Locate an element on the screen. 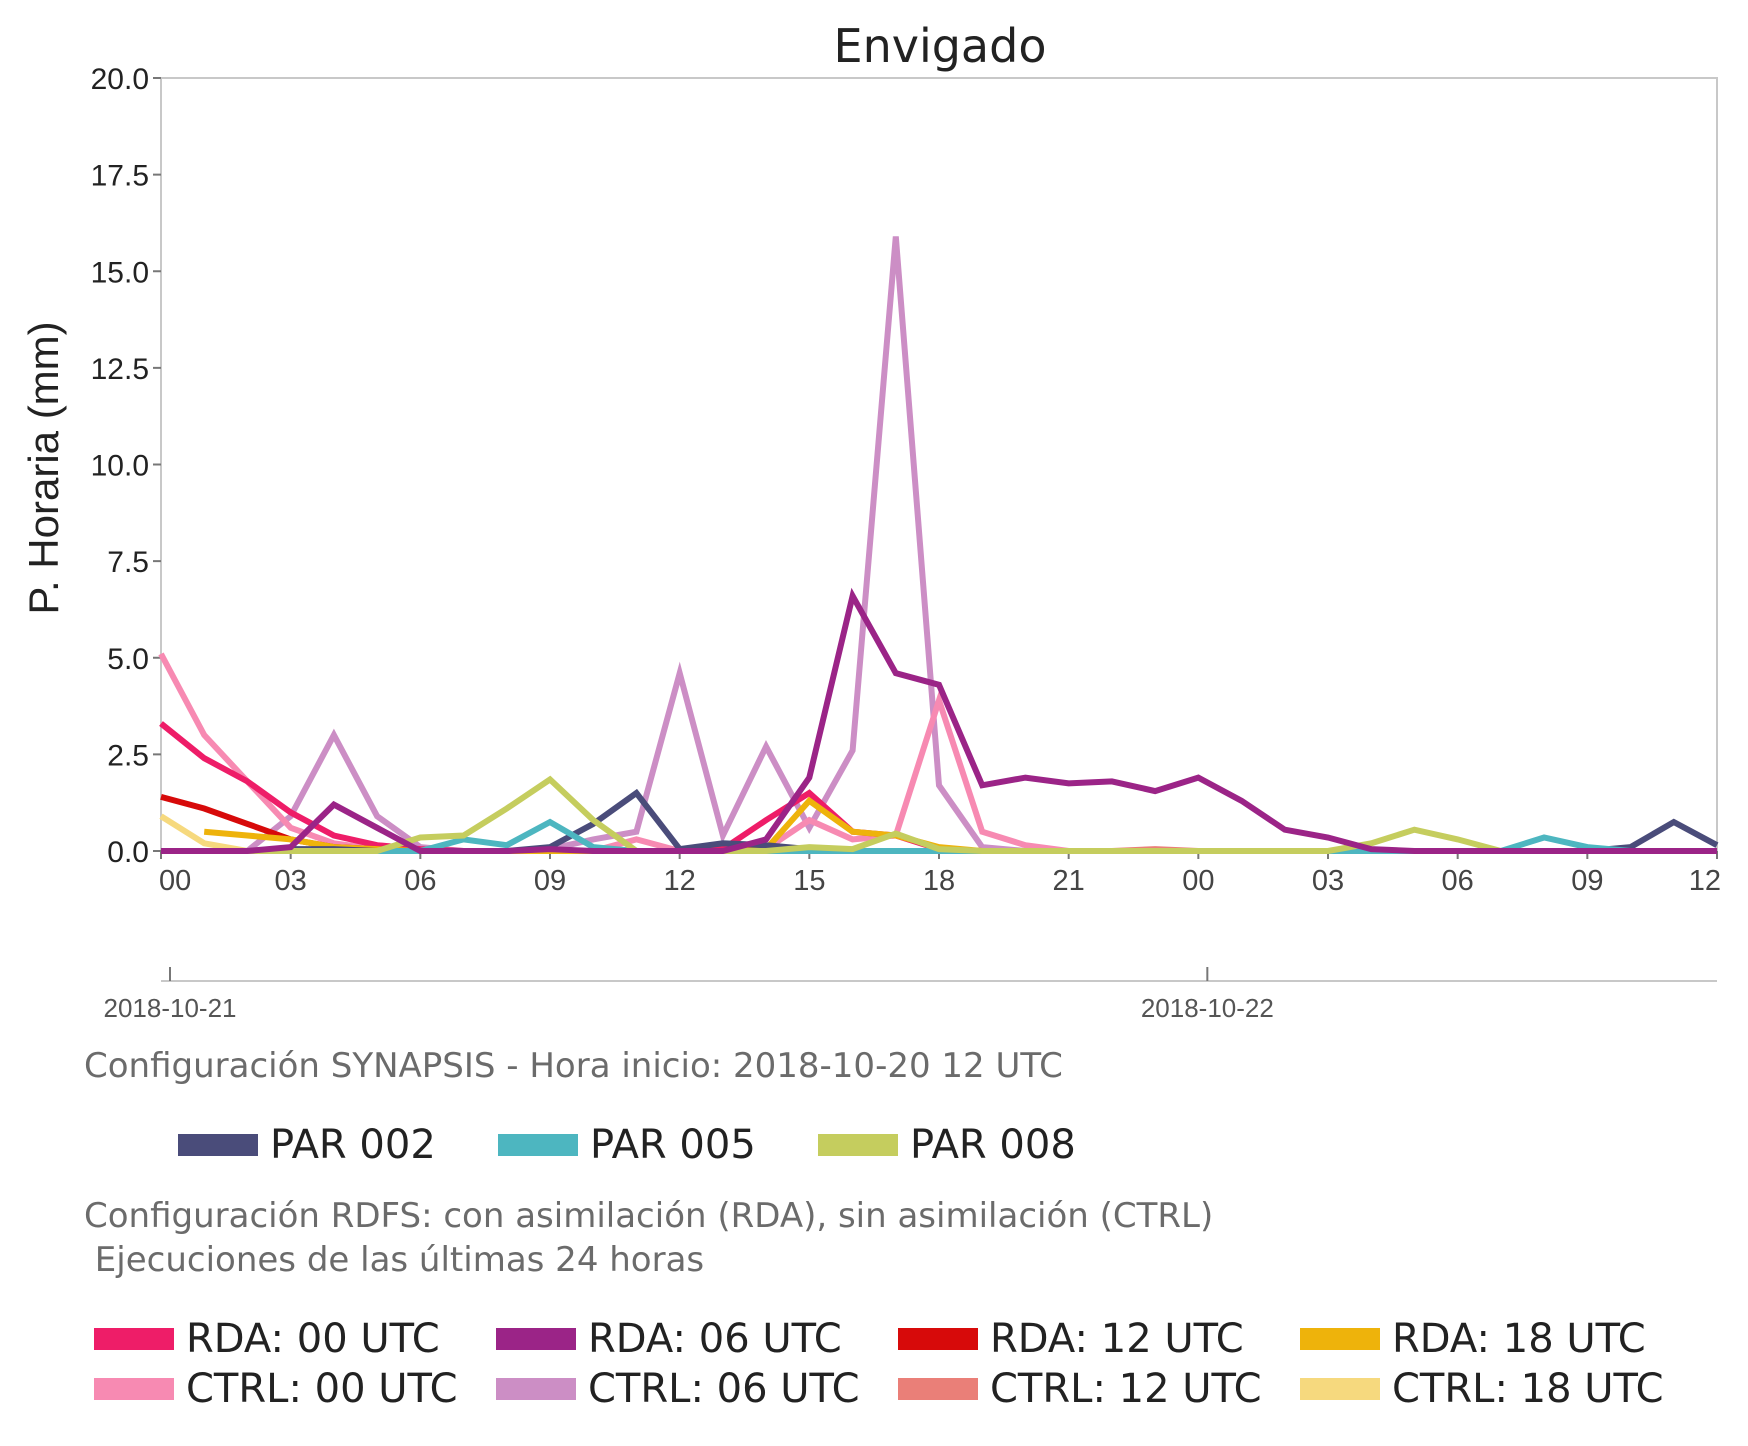  y-tick-label: 17.5 is located at coordinates (120, 176).